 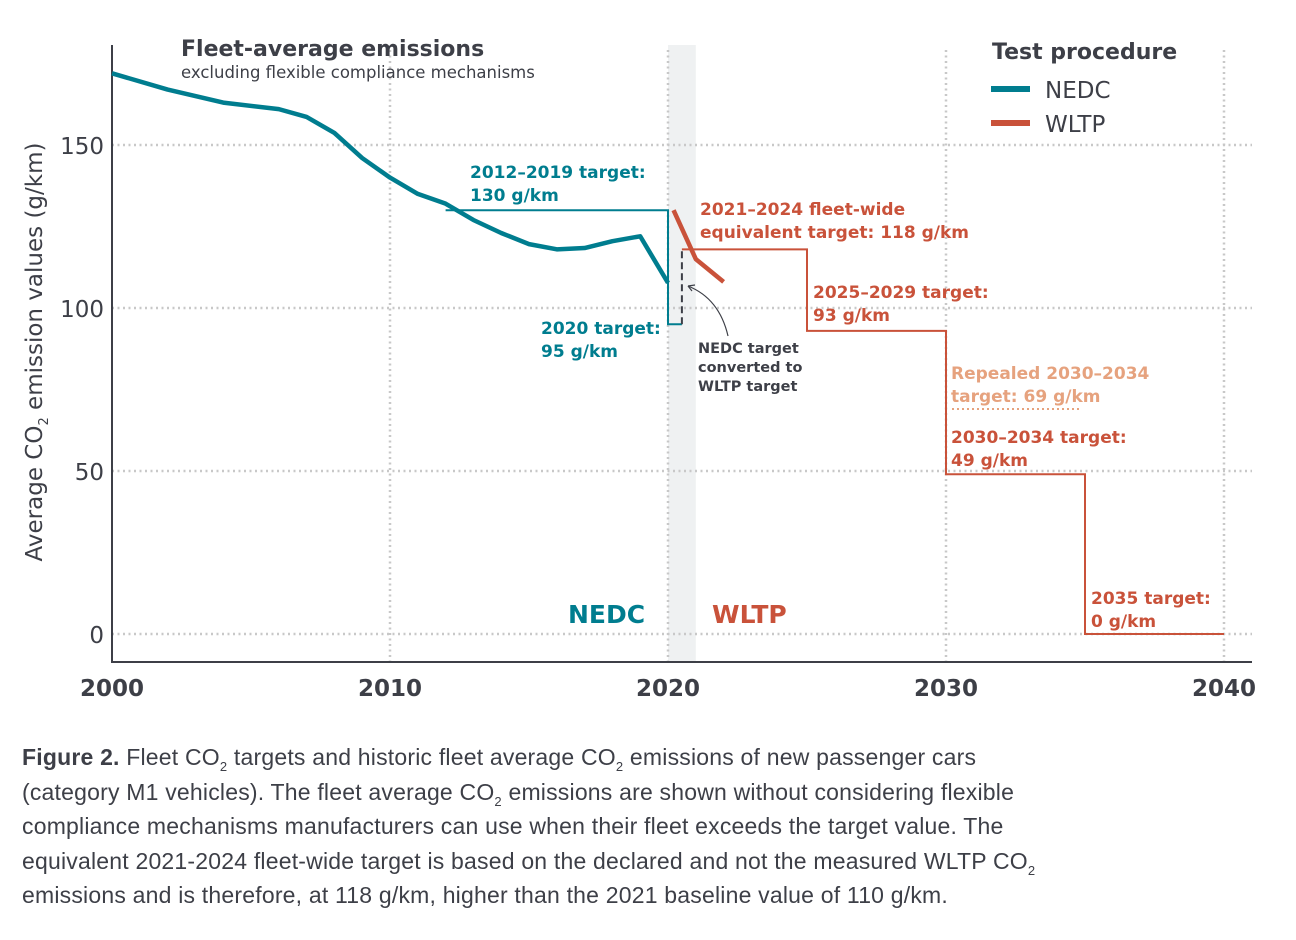 What do you see at coordinates (514, 196) in the screenshot?
I see `annotation-t2012: 130 g/km` at bounding box center [514, 196].